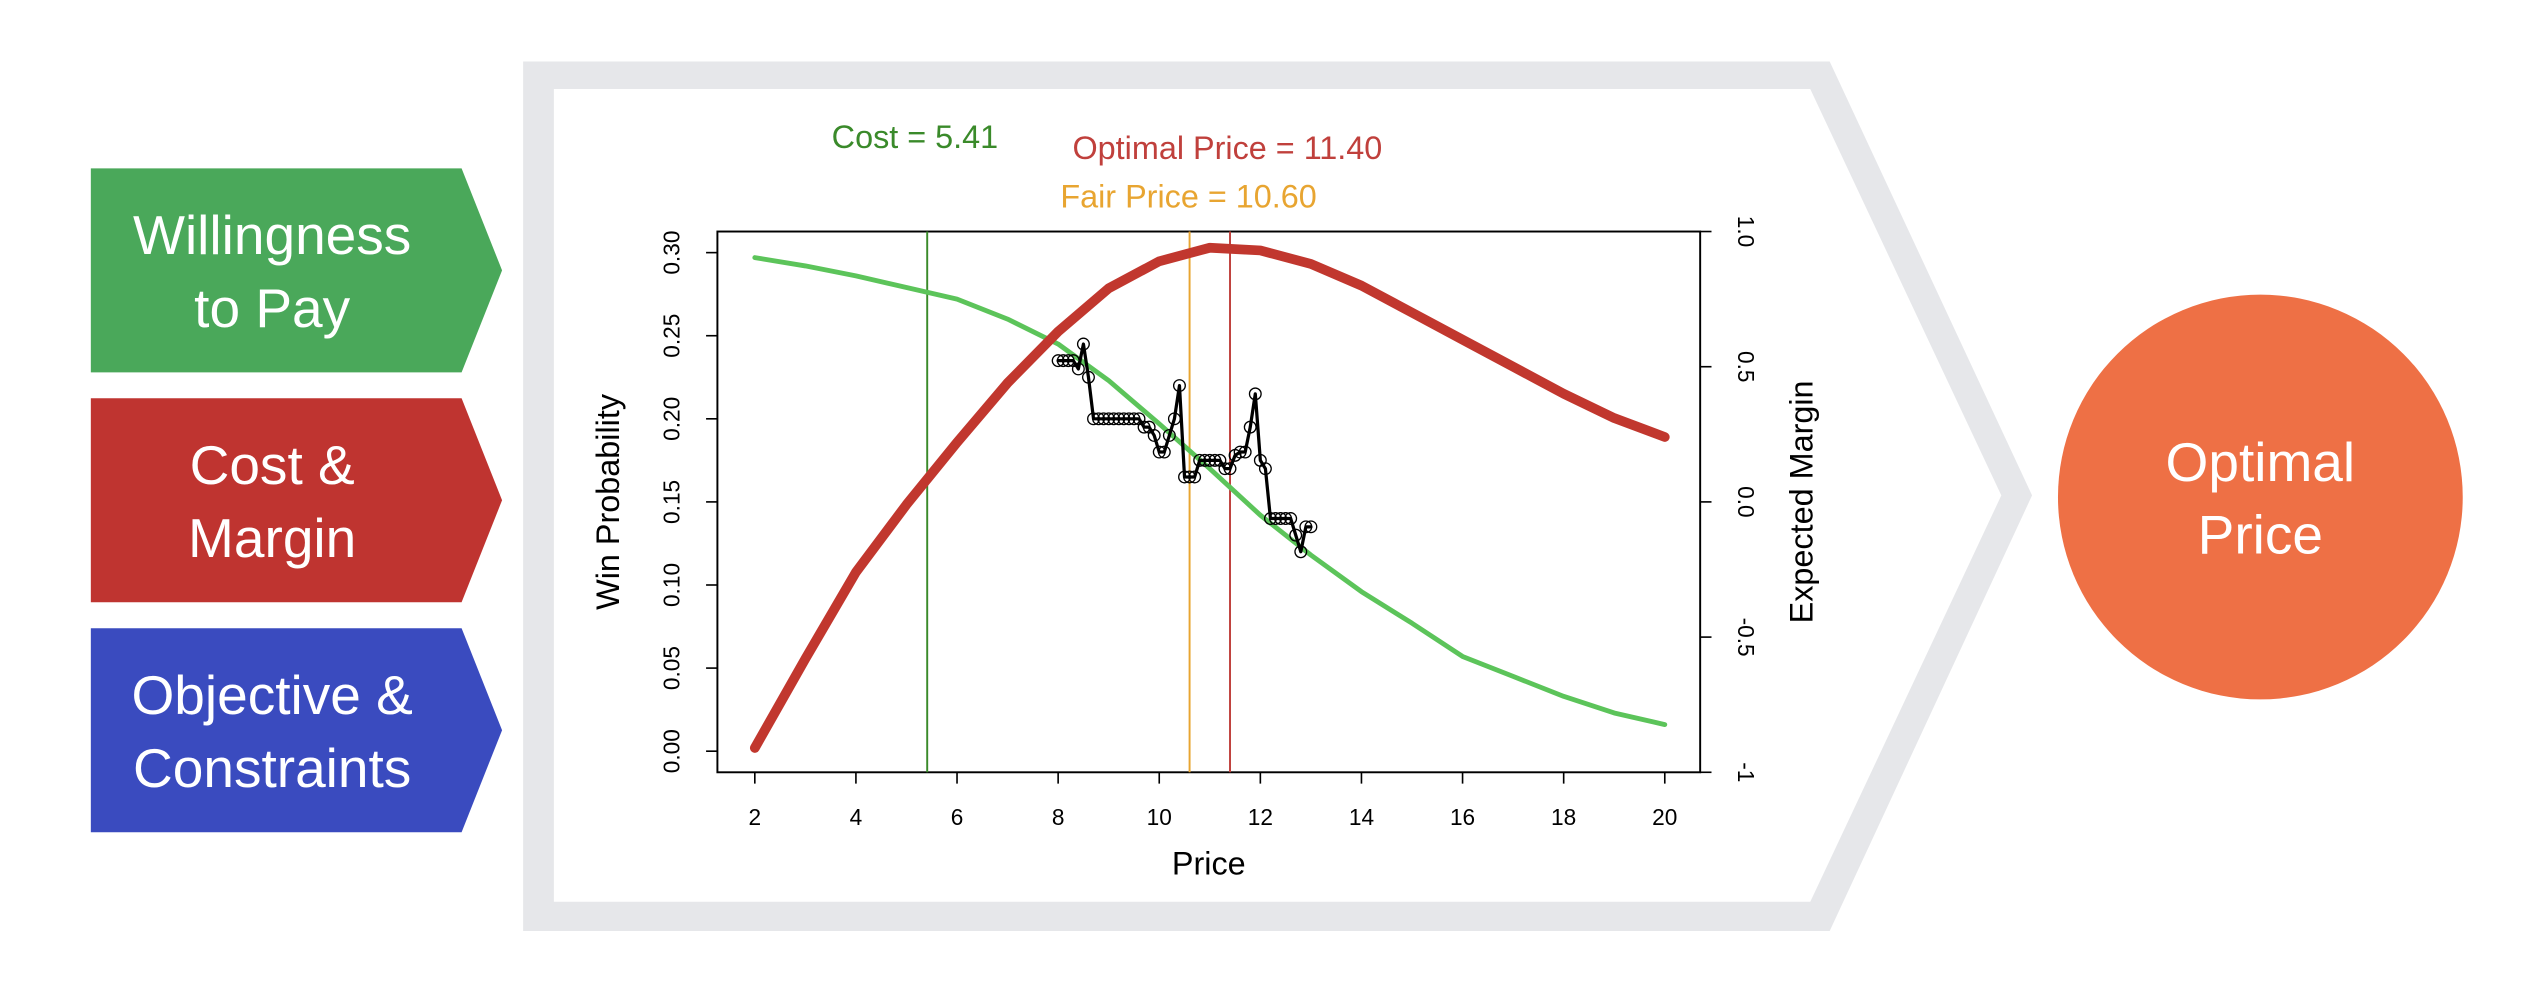  Describe the element at coordinates (1746, 637) in the screenshot. I see `y2-tick-label: -0.5` at that location.